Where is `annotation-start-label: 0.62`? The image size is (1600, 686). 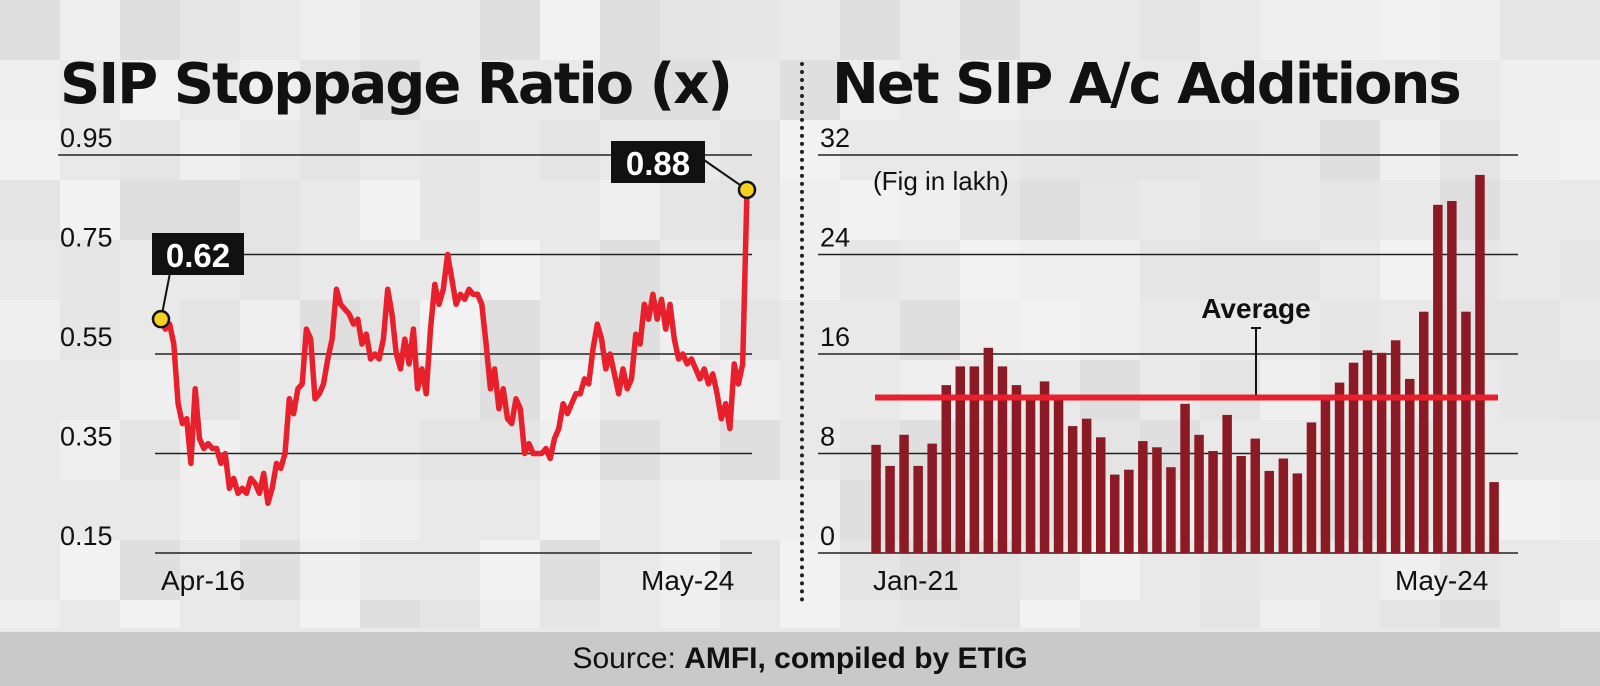
annotation-start-label: 0.62 is located at coordinates (198, 255).